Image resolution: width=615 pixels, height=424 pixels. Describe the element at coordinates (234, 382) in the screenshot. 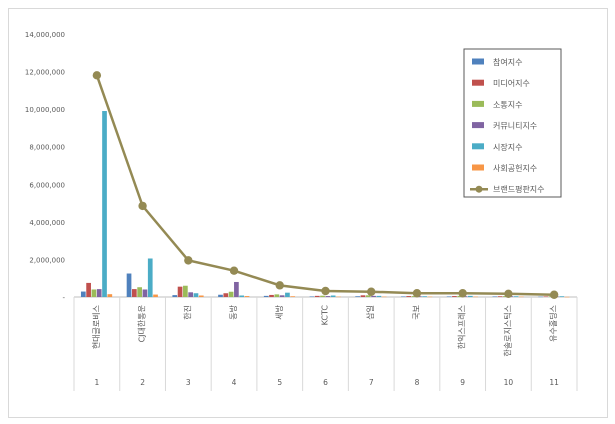

I see `category-number: 4` at that location.